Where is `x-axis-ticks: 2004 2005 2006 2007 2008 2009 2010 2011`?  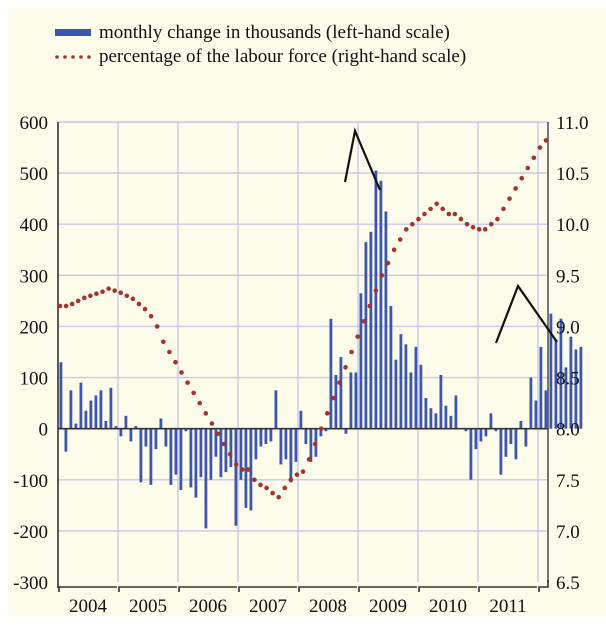
x-axis-ticks: 2004 2005 2006 2007 2008 2009 2010 2011 is located at coordinates (303, 598).